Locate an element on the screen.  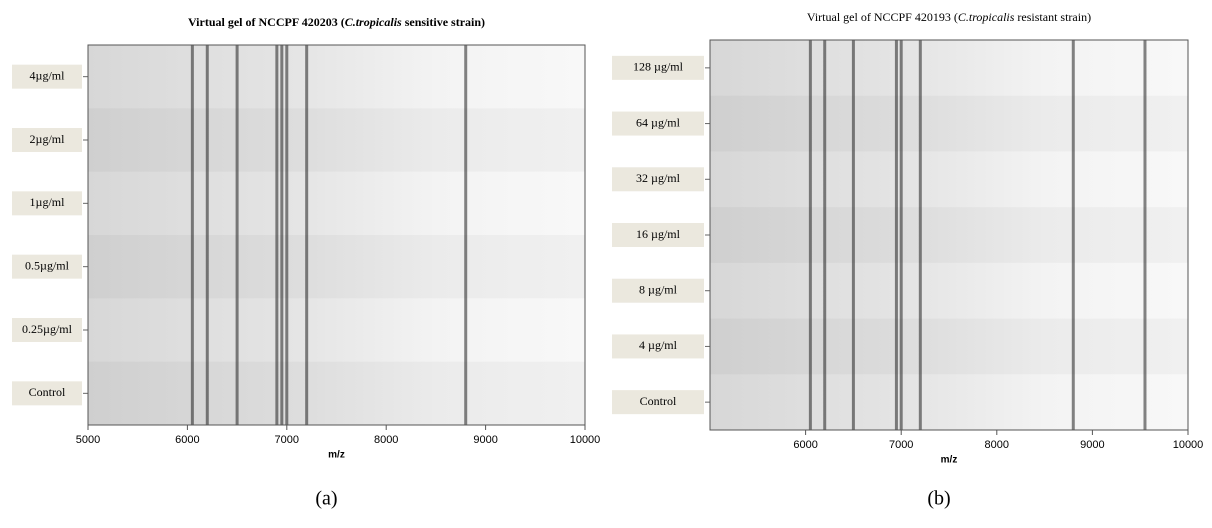
title-part: Virtual gel of NCCPF 420193 ( is located at coordinates (882, 17).